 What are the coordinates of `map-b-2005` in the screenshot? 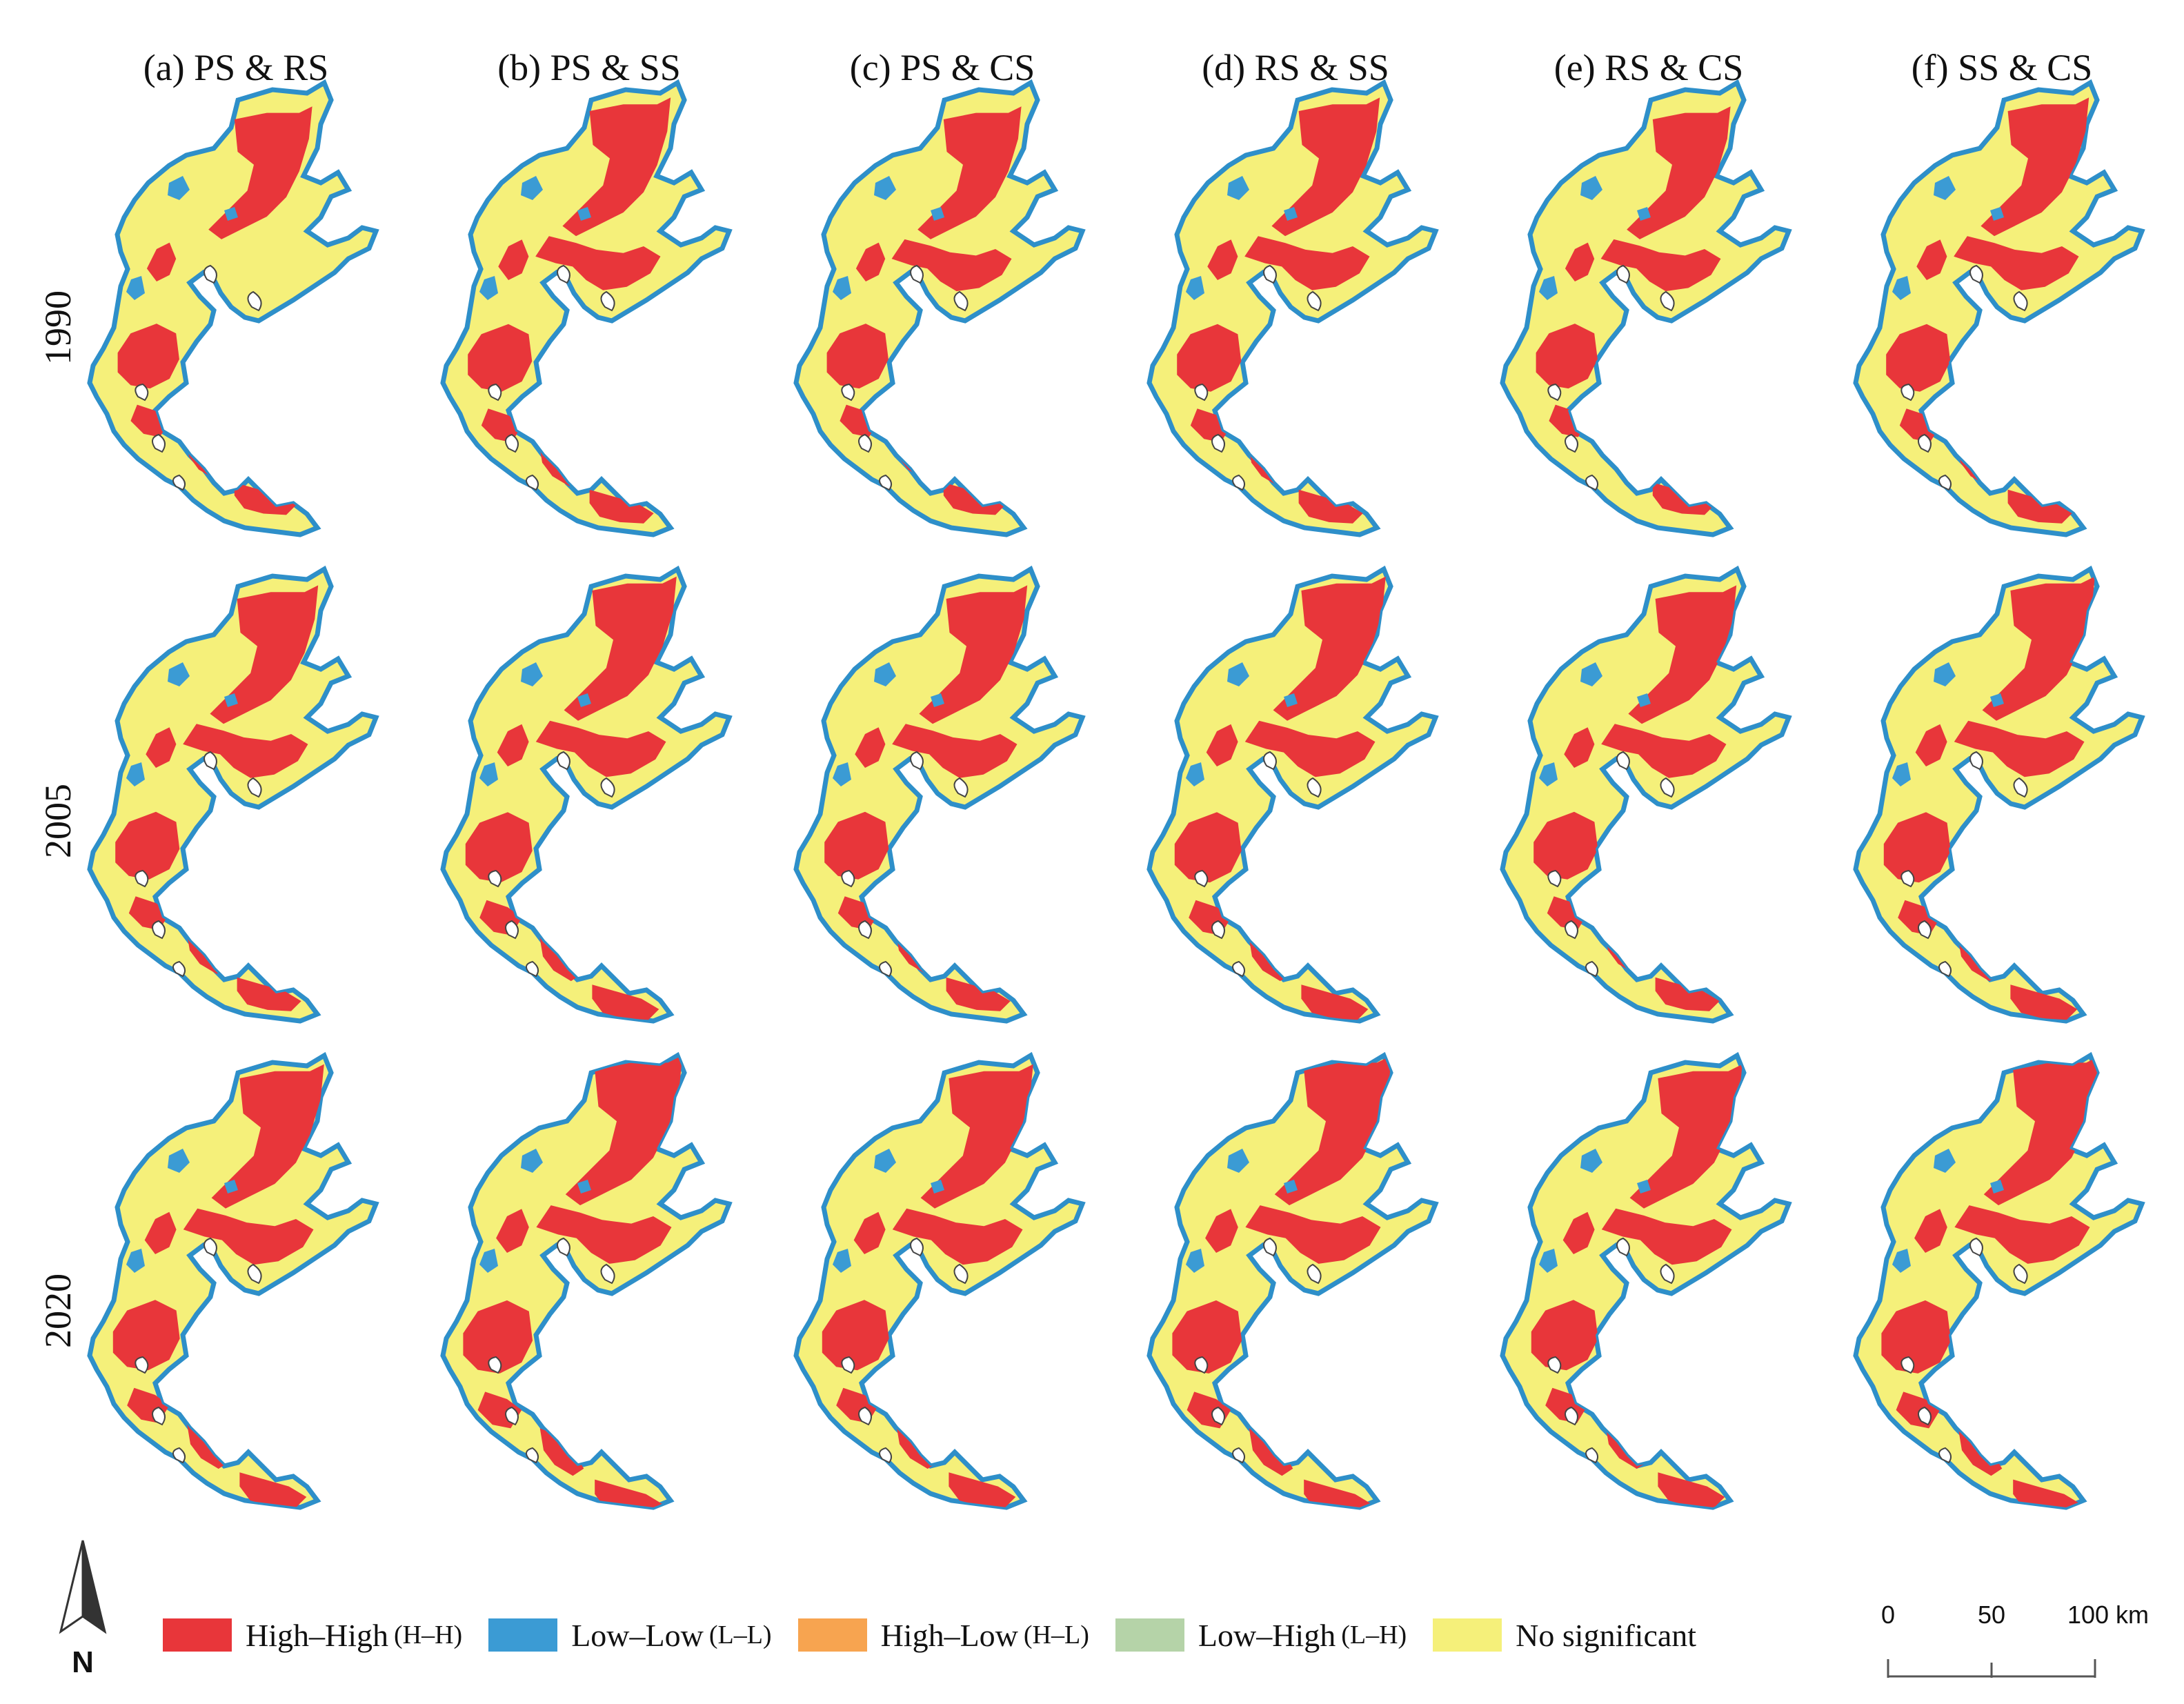 It's located at (584, 801).